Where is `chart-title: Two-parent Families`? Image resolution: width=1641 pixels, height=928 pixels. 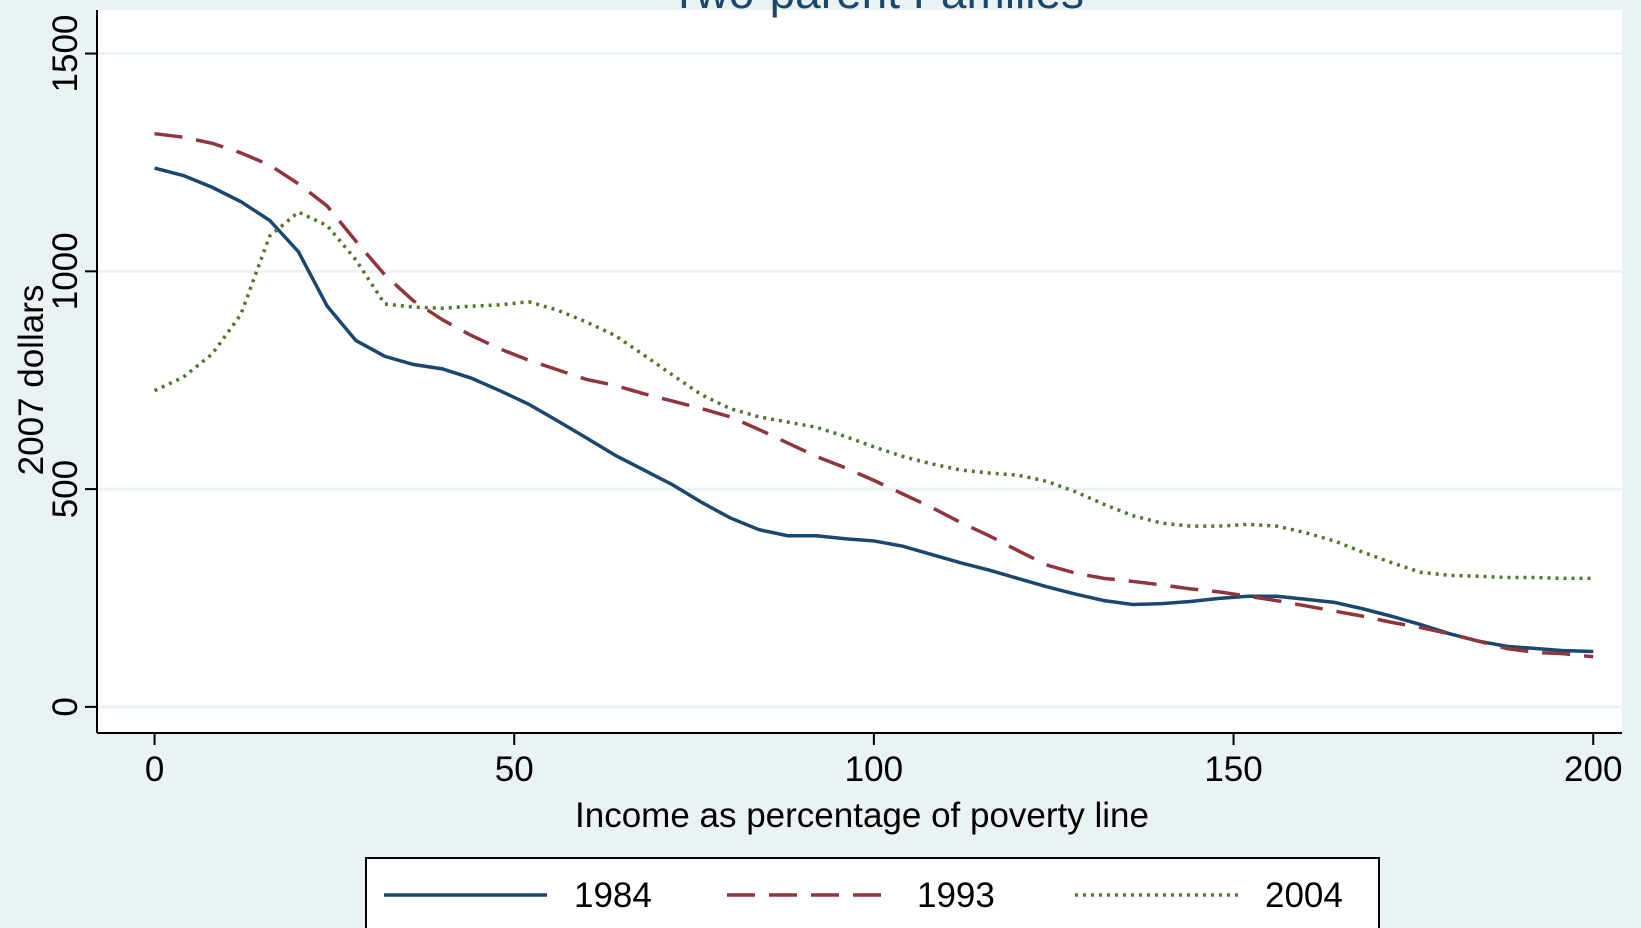 chart-title: Two-parent Families is located at coordinates (877, 9).